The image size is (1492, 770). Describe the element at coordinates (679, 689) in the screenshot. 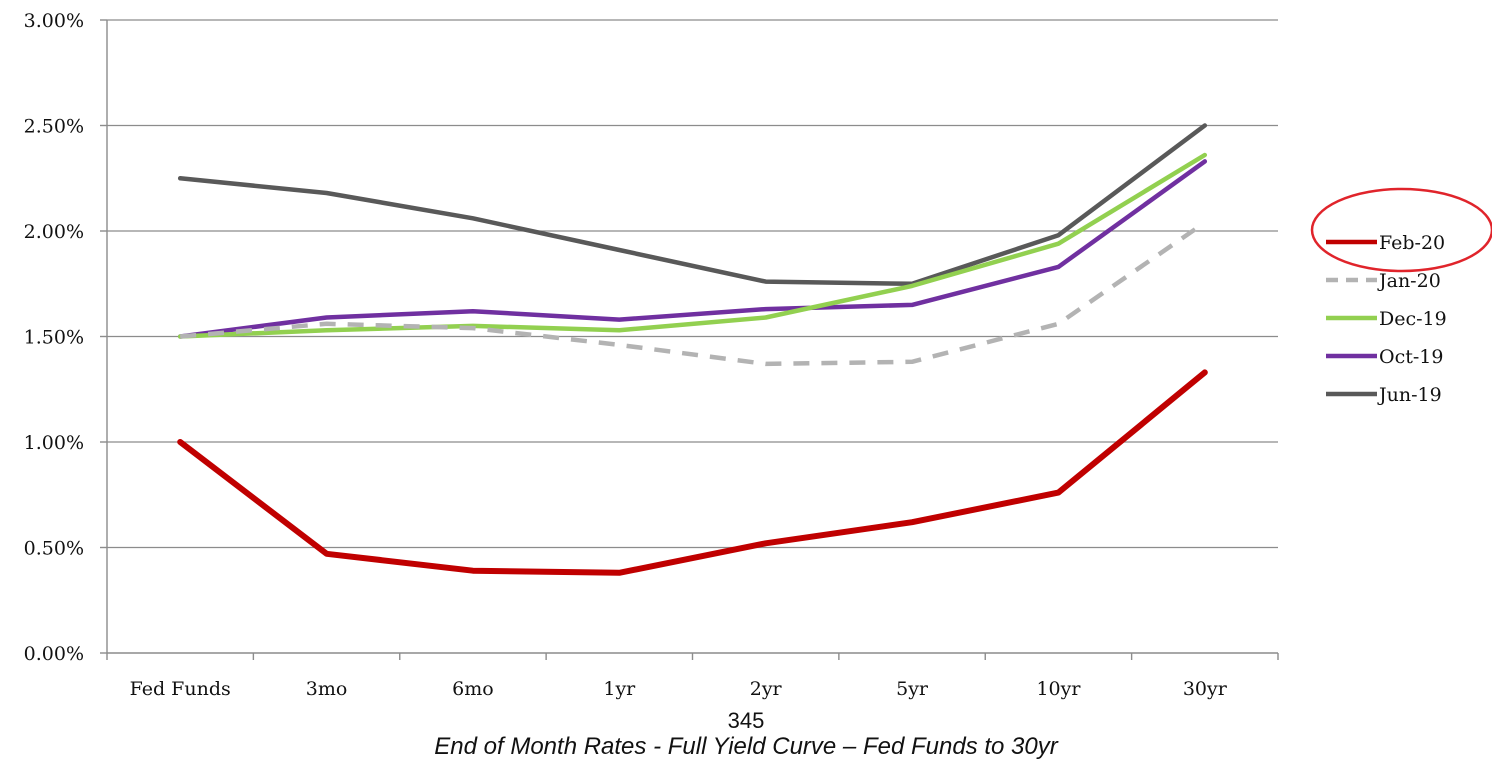

I see `x-axis-tick-labels: Fed Funds 3mo 6mo 1yr 2yr 5yr 10yr 30yr` at that location.